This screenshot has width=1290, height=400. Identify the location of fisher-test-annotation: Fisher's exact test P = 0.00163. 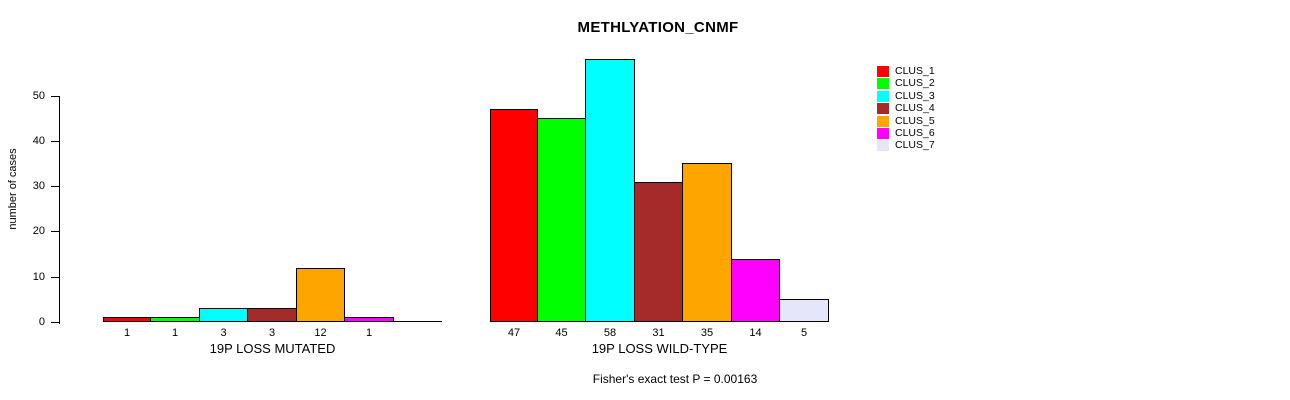
(675, 379).